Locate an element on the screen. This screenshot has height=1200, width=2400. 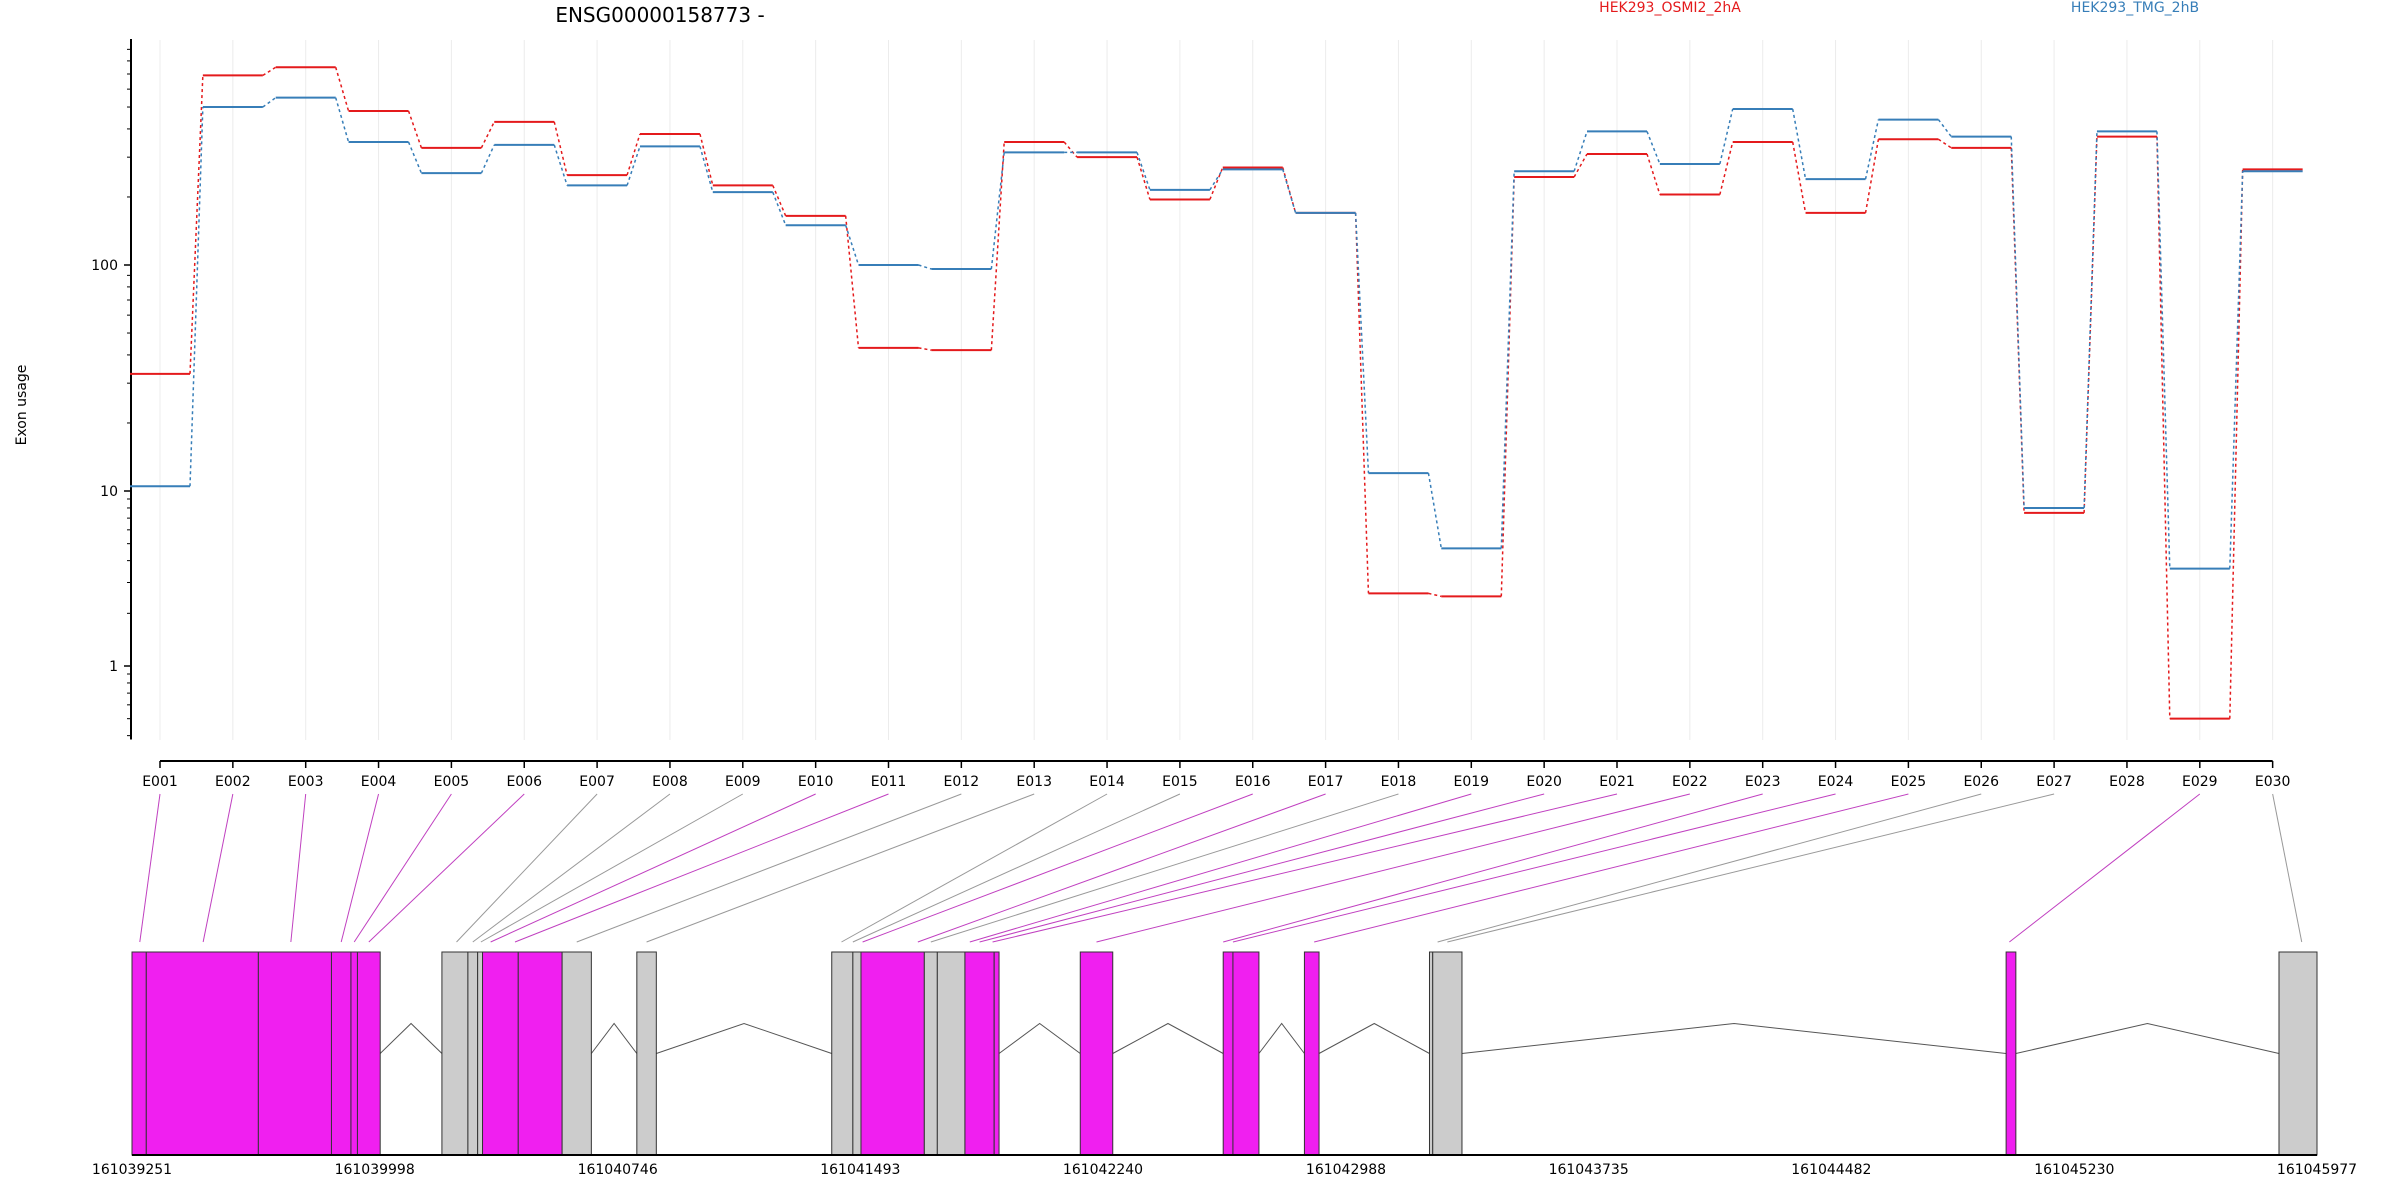
x-tick-label: E004 is located at coordinates (379, 782).